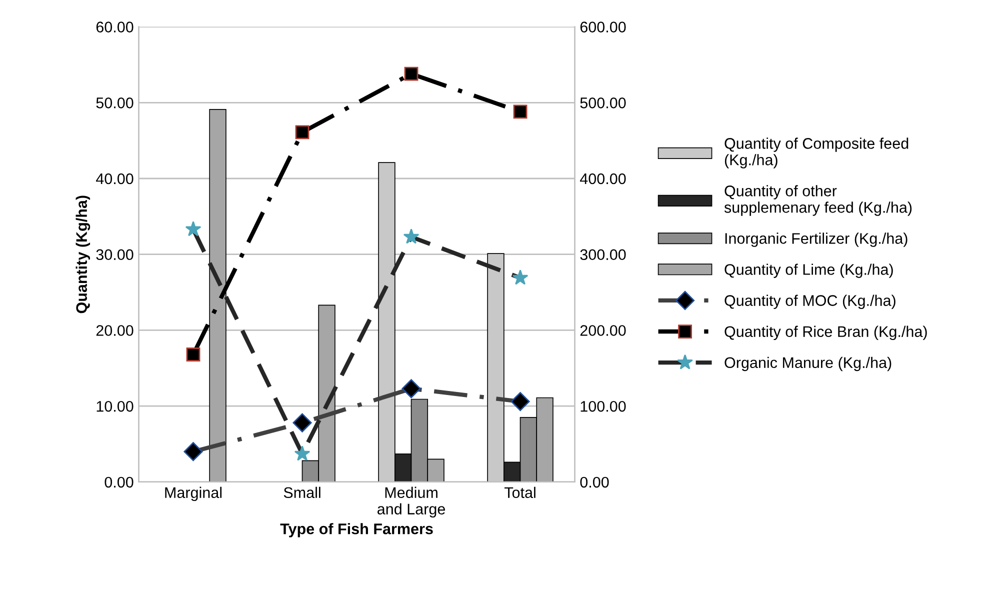  What do you see at coordinates (119, 482) in the screenshot?
I see `y-tick-label: 0.00` at bounding box center [119, 482].